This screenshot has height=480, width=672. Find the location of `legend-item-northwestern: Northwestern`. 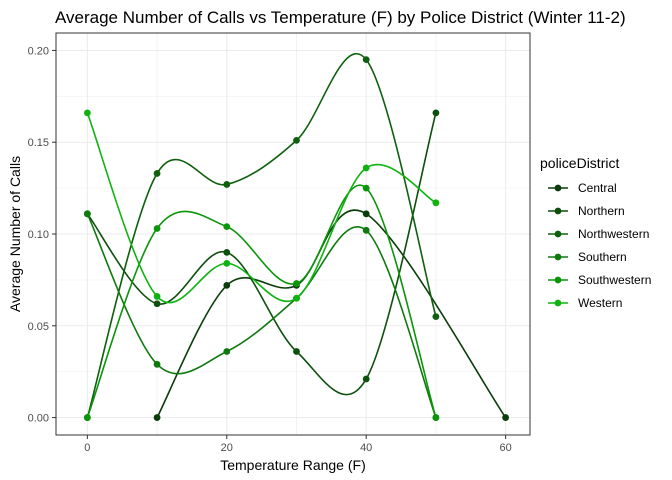

legend-item-northwestern: Northwestern is located at coordinates (598, 234).